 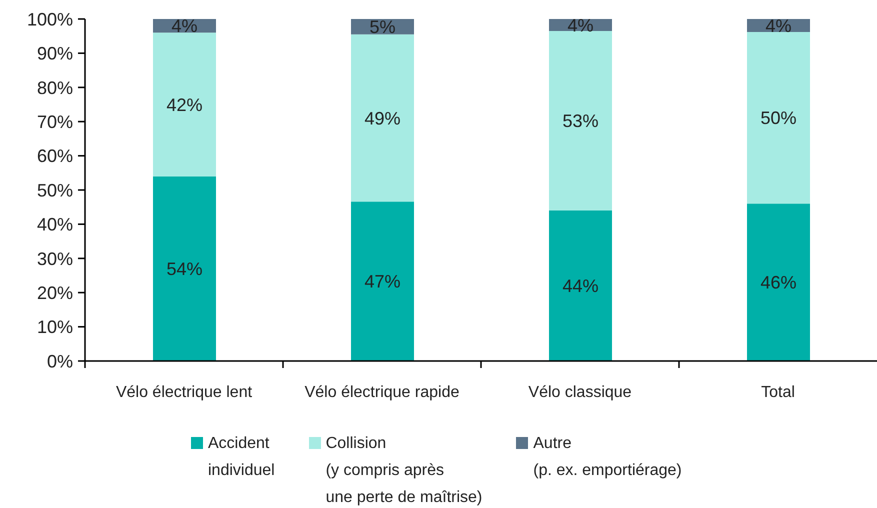 I want to click on y-tick-label: 20%, so click(x=54, y=292).